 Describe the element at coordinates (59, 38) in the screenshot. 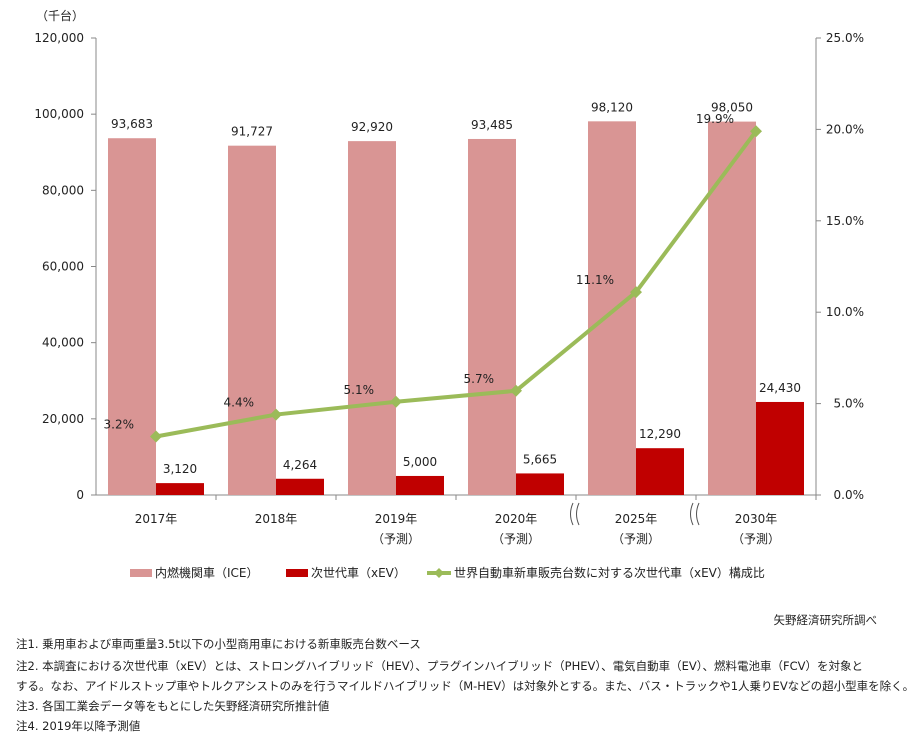

I see `left-tick-label: 120,000` at that location.